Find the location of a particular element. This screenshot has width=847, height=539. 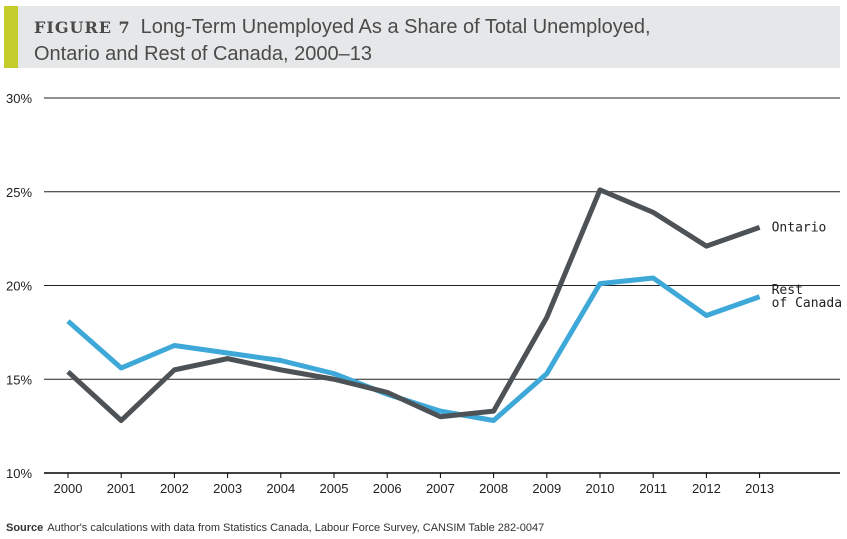

x-tick-label-2002: 2002 is located at coordinates (174, 488).